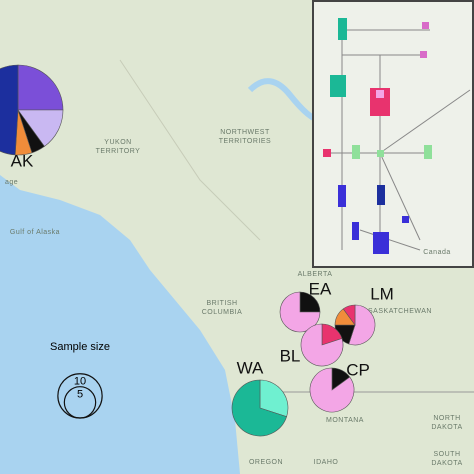 The height and width of the screenshot is (474, 474). What do you see at coordinates (446, 418) in the screenshot?
I see `map-label: NORTH` at bounding box center [446, 418].